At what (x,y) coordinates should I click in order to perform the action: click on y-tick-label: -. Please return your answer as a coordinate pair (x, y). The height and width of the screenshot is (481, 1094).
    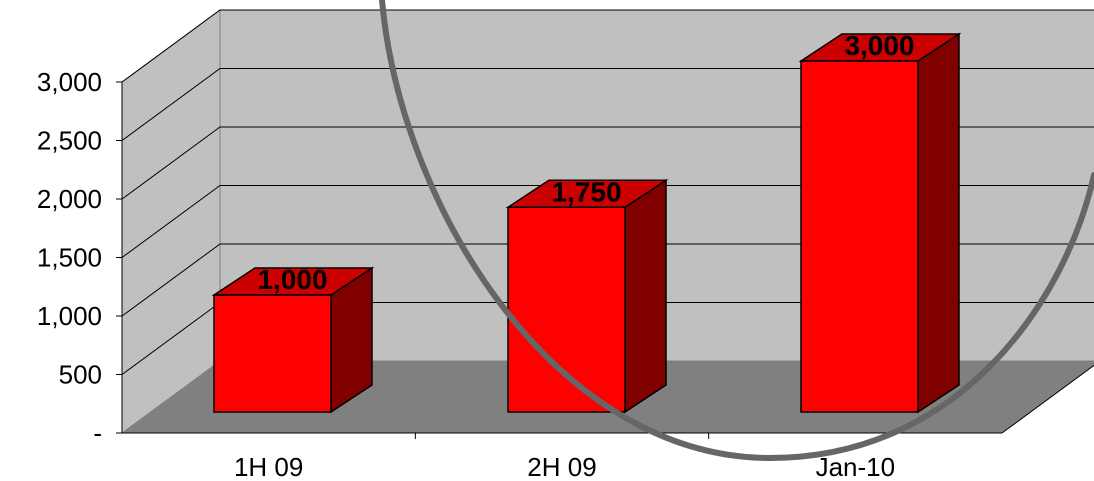
    Looking at the image, I should click on (97, 433).